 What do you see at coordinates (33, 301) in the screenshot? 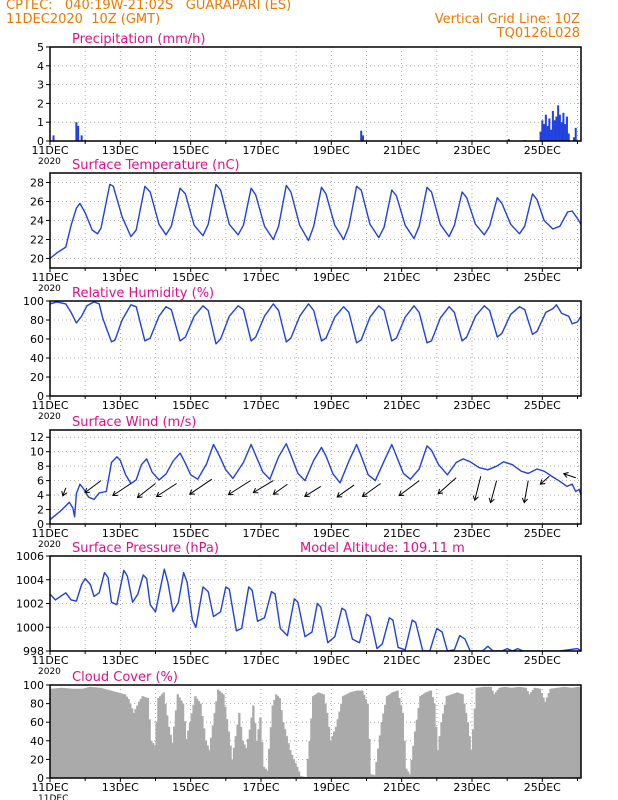
I see `y-tick-label: 100` at bounding box center [33, 301].